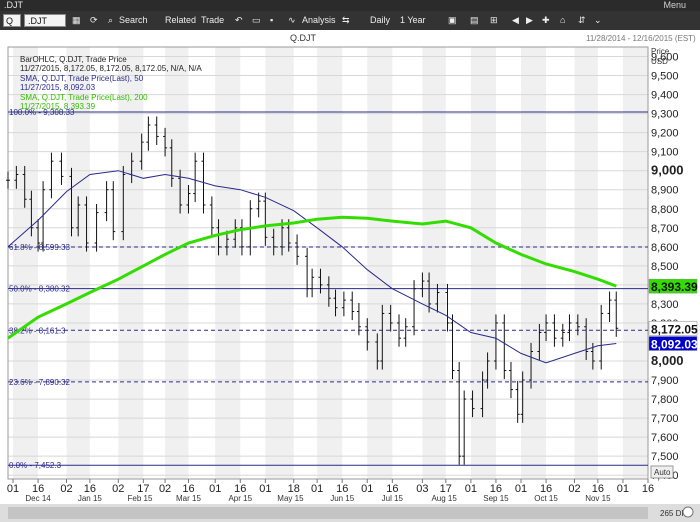 This screenshot has width=700, height=522. What do you see at coordinates (673, 314) in the screenshot?
I see `last-price-labels: 8,393.39 8,172.058,092.03` at bounding box center [673, 314].